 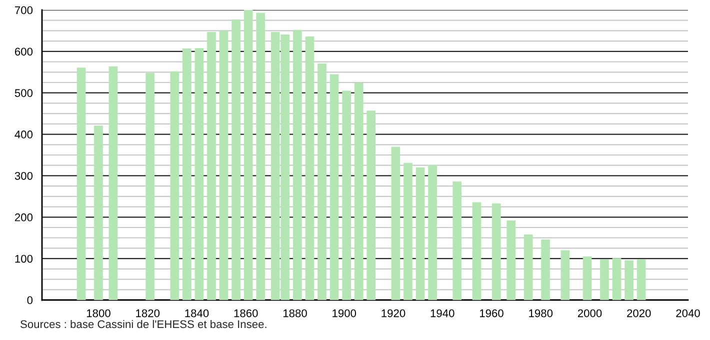 What do you see at coordinates (639, 313) in the screenshot?
I see `x-tick-label: 2020` at bounding box center [639, 313].